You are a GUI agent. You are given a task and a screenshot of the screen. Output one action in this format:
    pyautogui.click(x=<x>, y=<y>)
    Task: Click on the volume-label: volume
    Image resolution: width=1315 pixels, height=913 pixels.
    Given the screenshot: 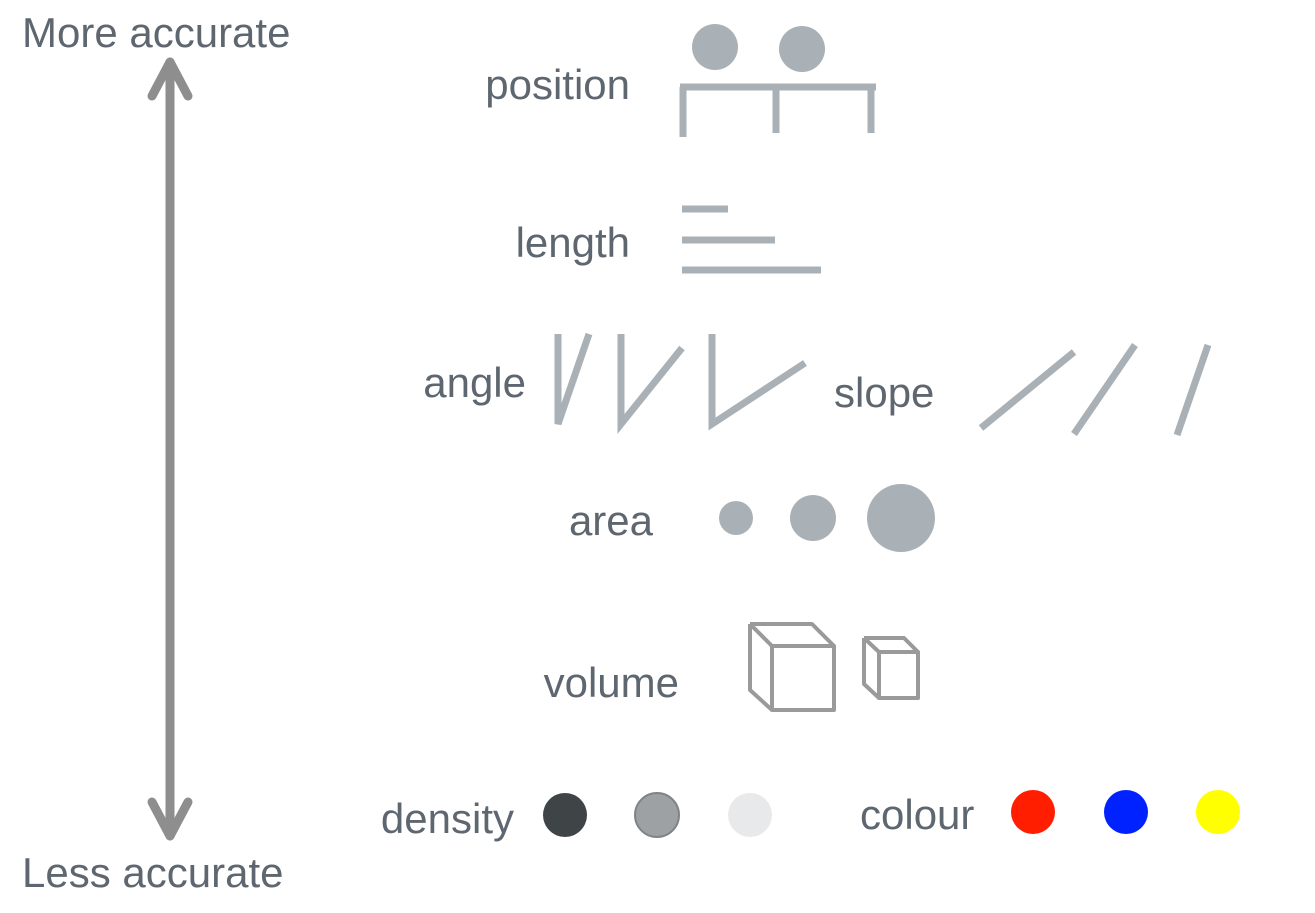 What is the action you would take?
    pyautogui.click(x=611, y=682)
    